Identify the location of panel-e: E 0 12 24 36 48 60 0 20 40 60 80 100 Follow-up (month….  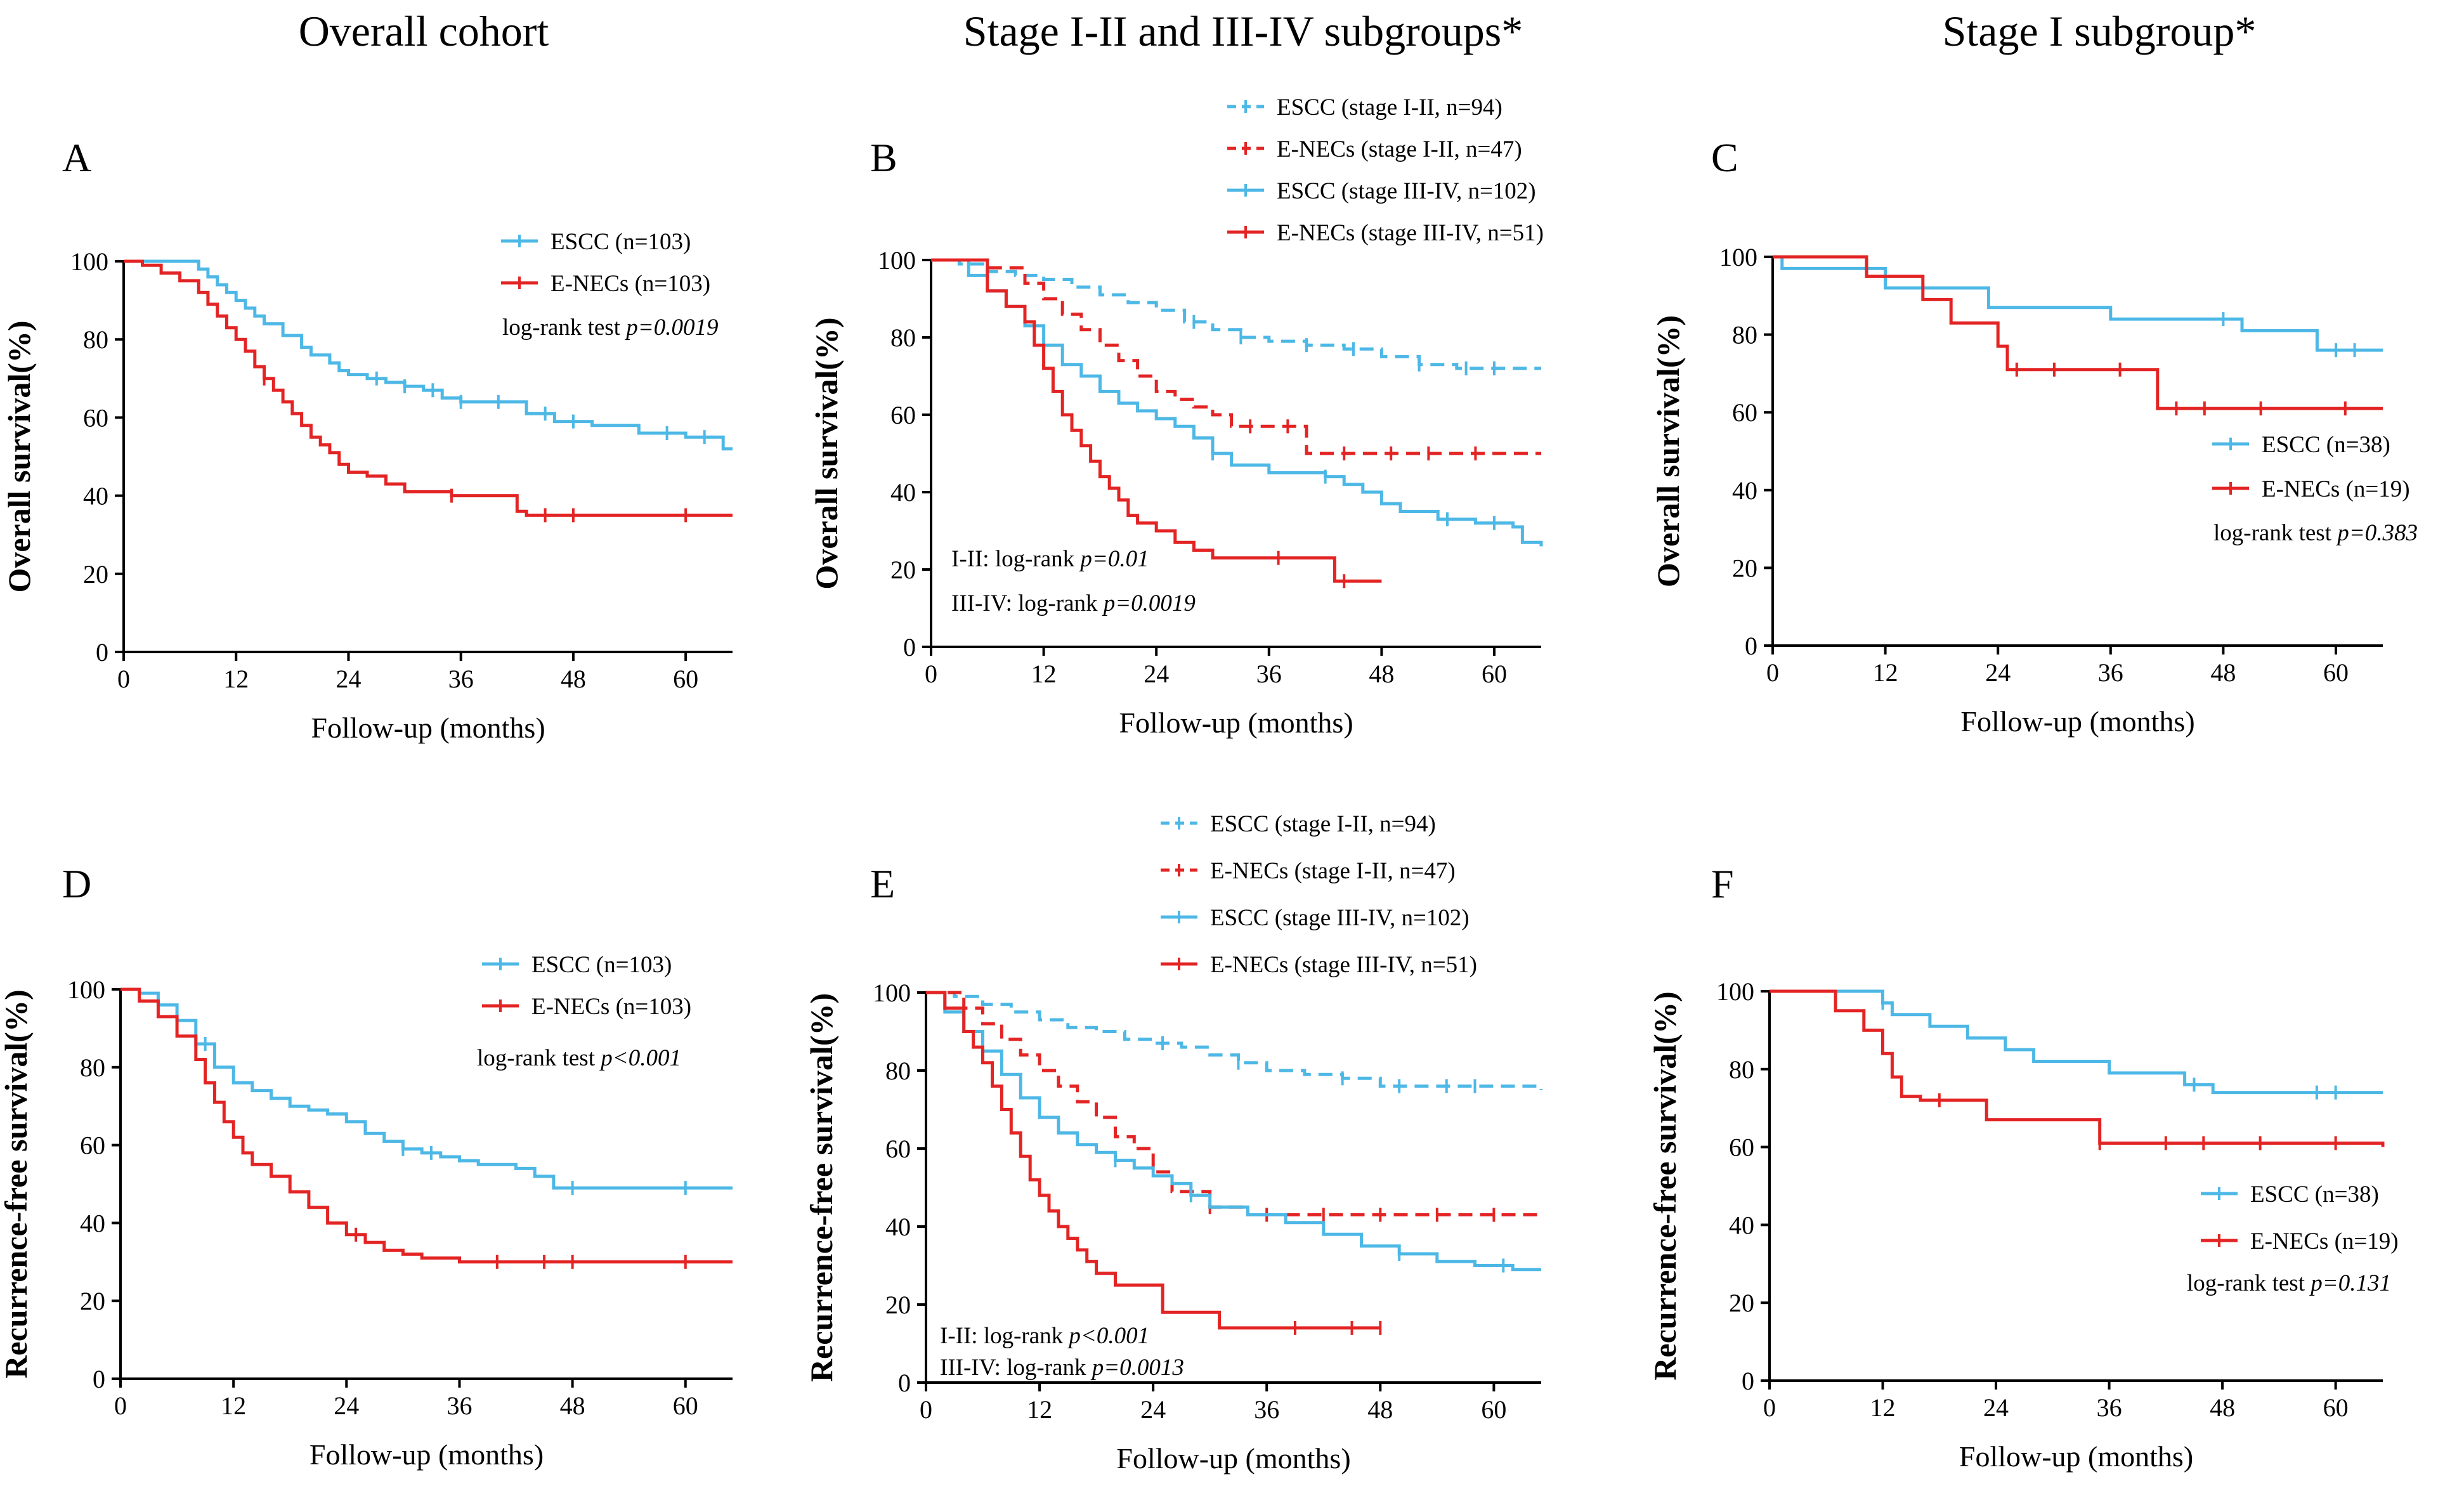
(1173, 1143).